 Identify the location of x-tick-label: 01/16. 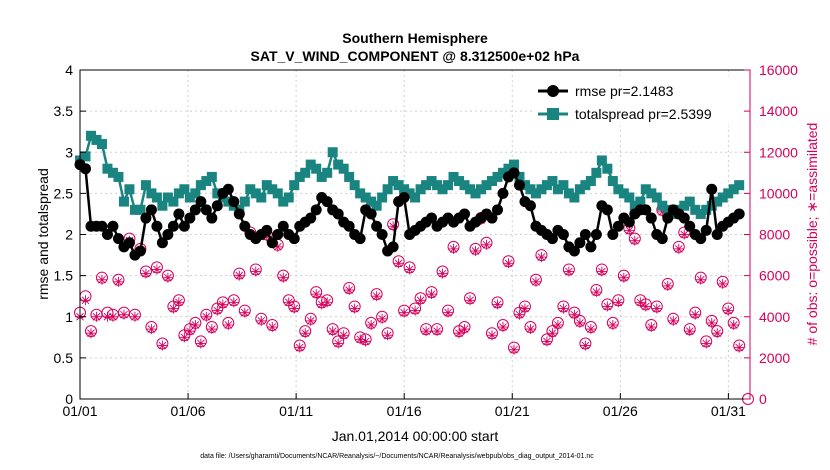
(404, 411).